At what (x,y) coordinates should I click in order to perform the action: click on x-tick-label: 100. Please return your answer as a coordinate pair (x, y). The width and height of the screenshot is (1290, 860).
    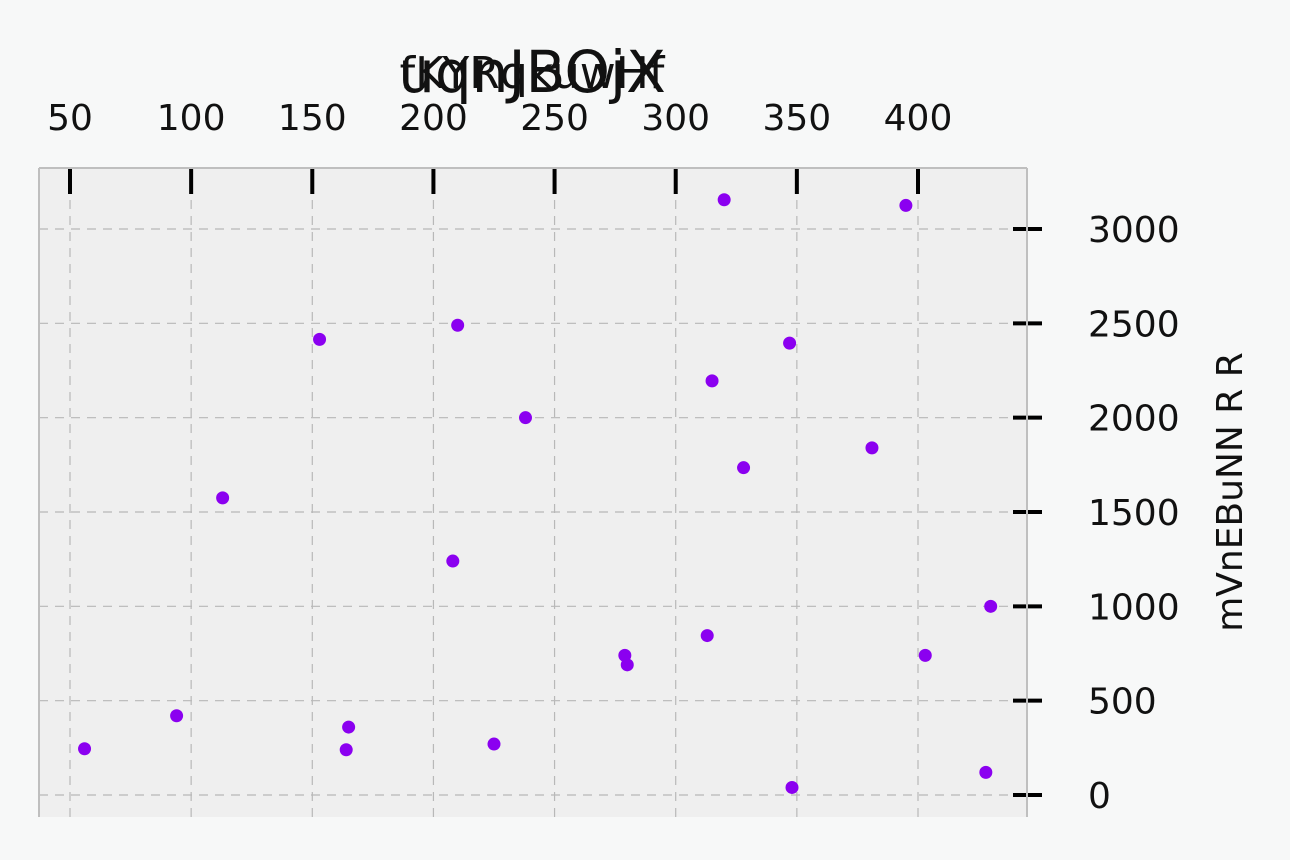
    Looking at the image, I should click on (191, 118).